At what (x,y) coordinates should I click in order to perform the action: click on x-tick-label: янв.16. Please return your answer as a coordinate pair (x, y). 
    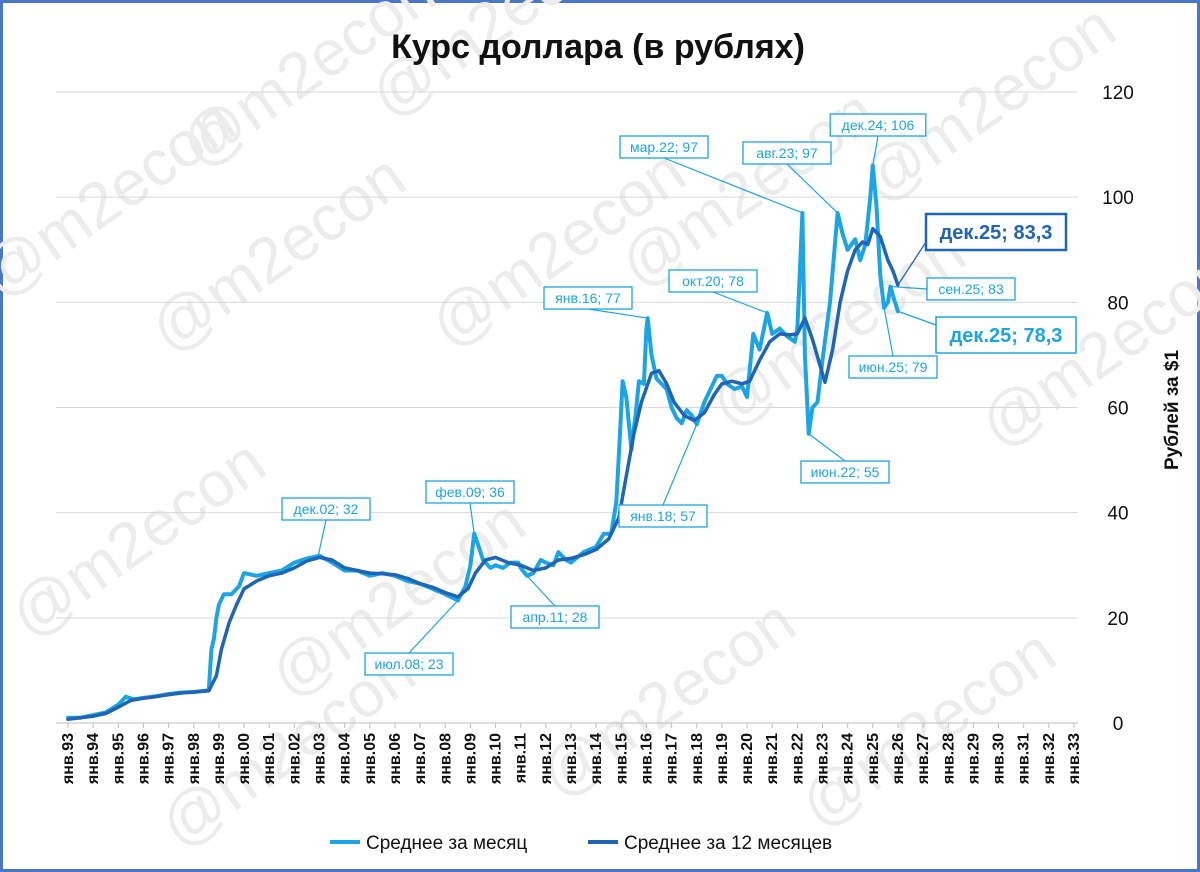
    Looking at the image, I should click on (646, 759).